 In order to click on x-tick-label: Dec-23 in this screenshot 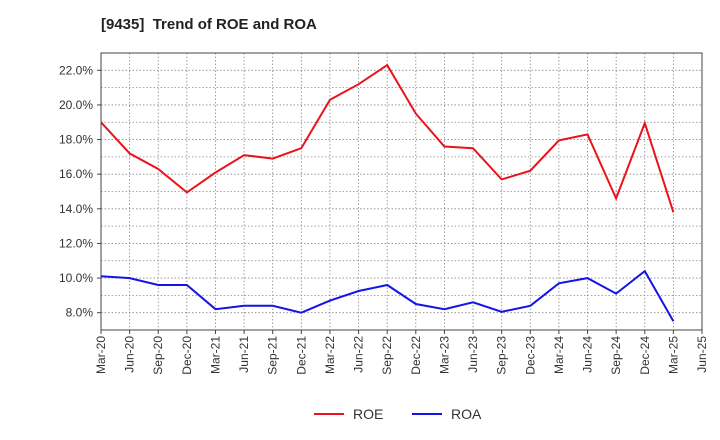, I will do `click(530, 355)`.